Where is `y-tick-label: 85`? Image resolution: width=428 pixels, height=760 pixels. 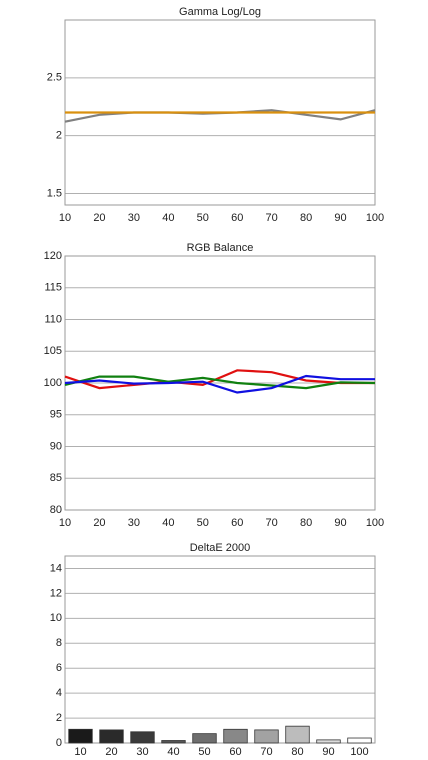
y-tick-label: 85 is located at coordinates (56, 478).